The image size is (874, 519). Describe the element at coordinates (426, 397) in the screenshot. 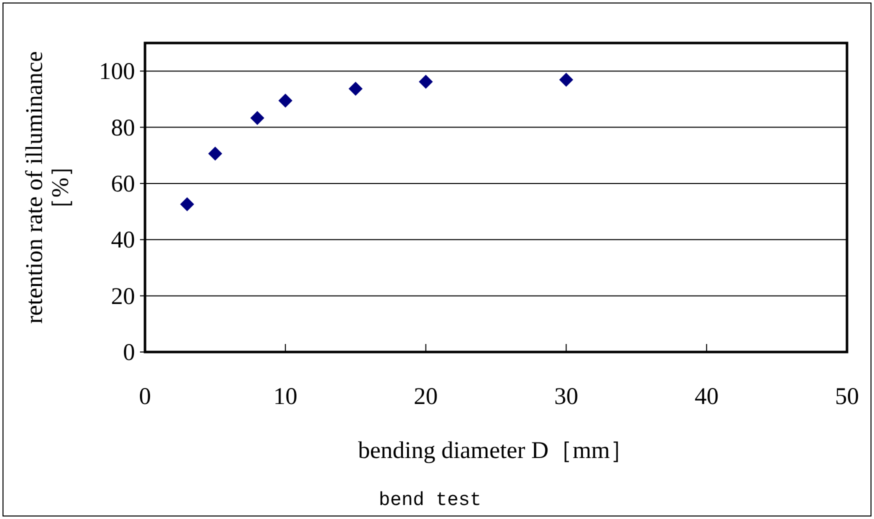

I see `x-tick-label: 20` at that location.